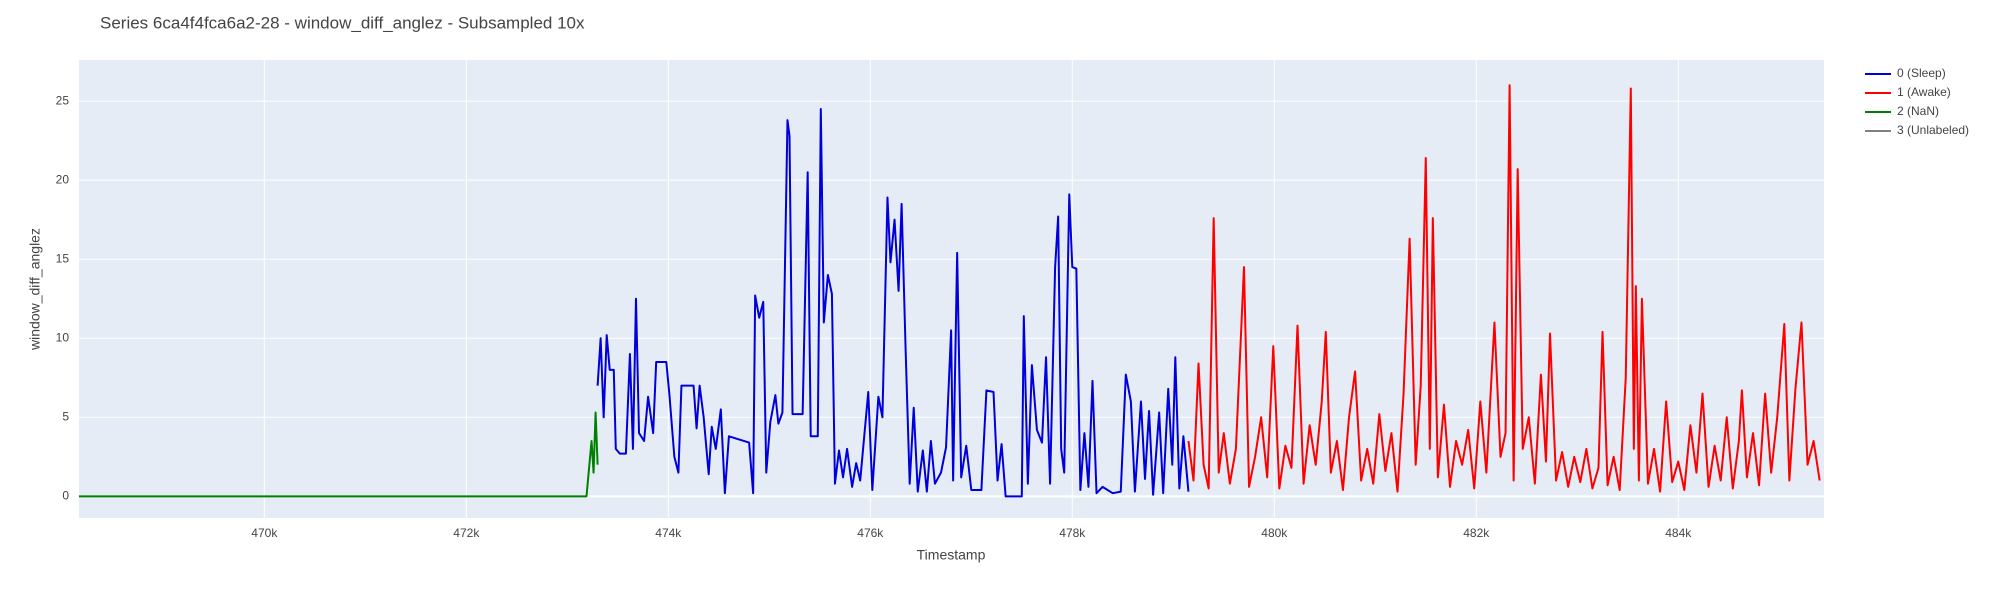 This screenshot has height=600, width=2000. I want to click on series-line, so click(339, 454).